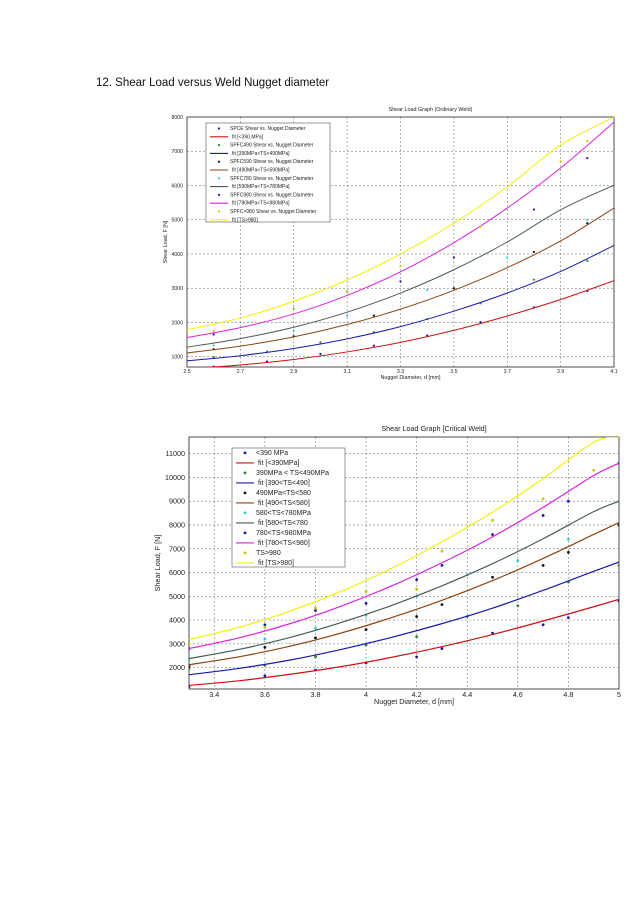  What do you see at coordinates (261, 187) in the screenshot?
I see `legend-entry: fit [590MPa<TS<780MPa]` at bounding box center [261, 187].